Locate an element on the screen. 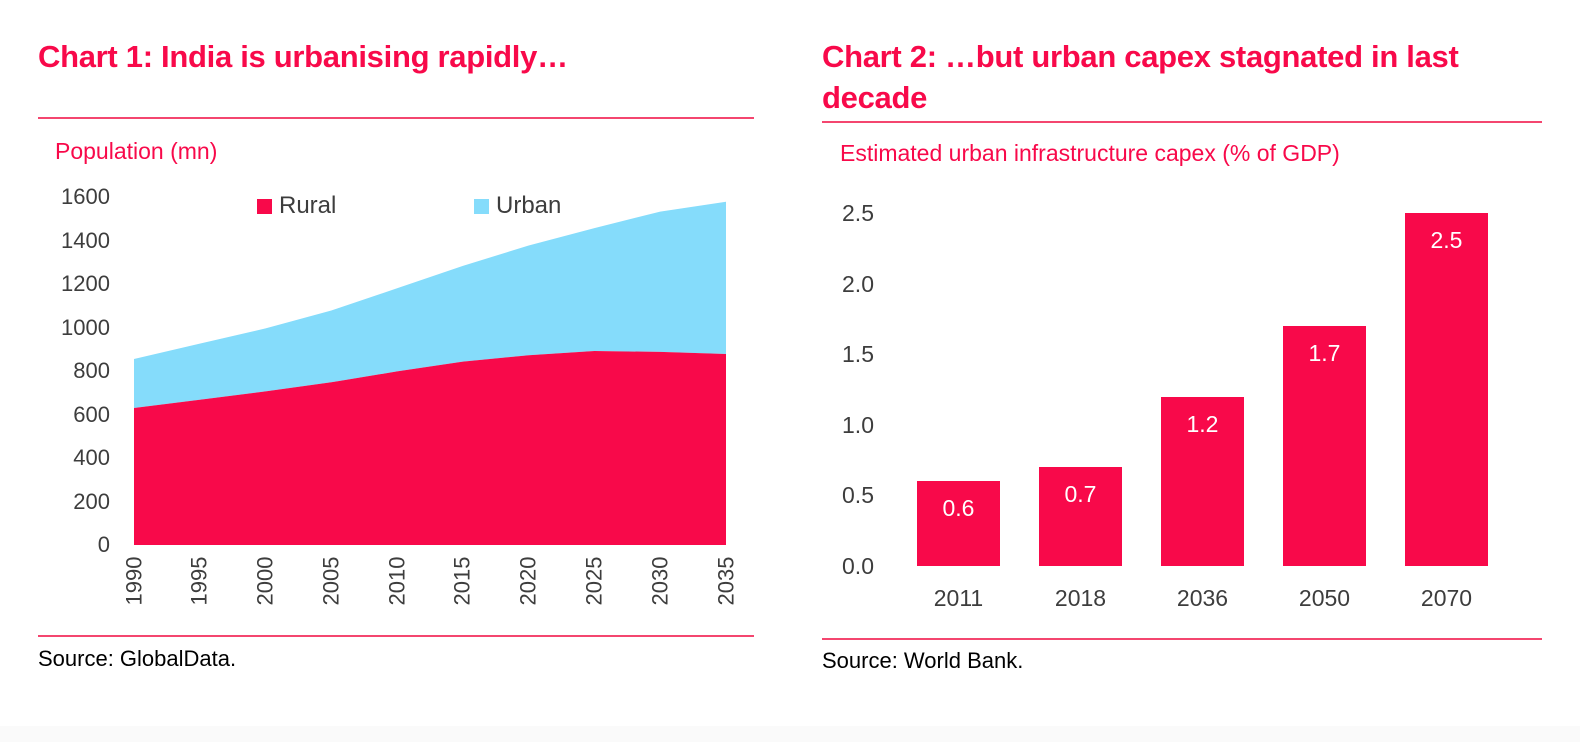  chart2-y-tick: 2.0 is located at coordinates (858, 283).